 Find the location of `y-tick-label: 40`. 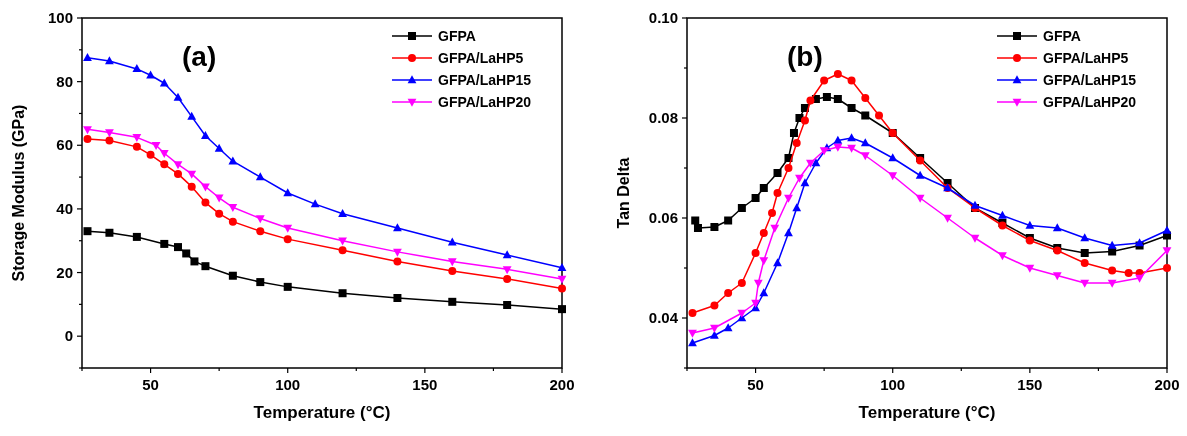

y-tick-label: 40 is located at coordinates (64, 208).